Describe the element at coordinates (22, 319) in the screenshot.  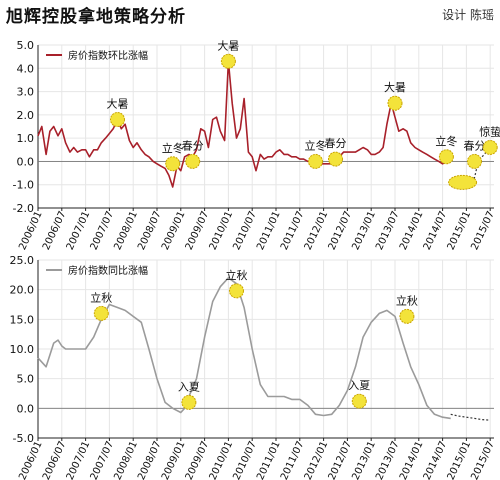
I see `c2-y-tick-label: 15.0` at that location.